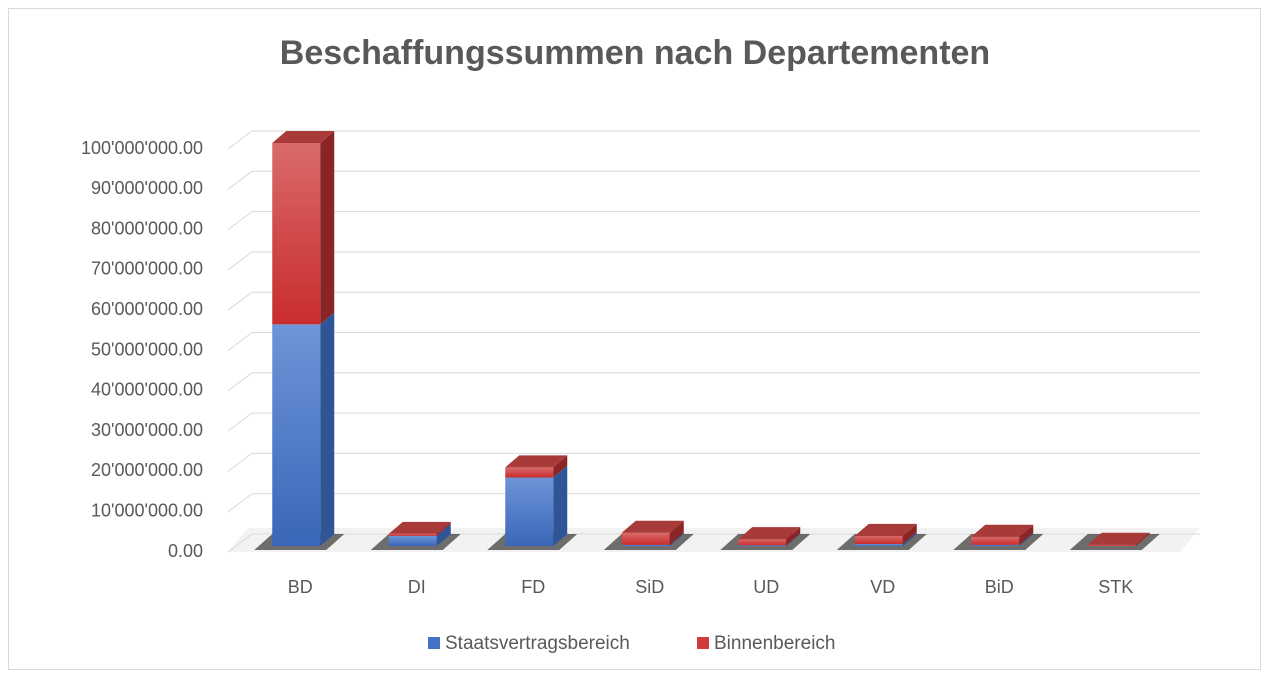 This screenshot has height=677, width=1269. What do you see at coordinates (417, 587) in the screenshot?
I see `x-tick-label: DI` at bounding box center [417, 587].